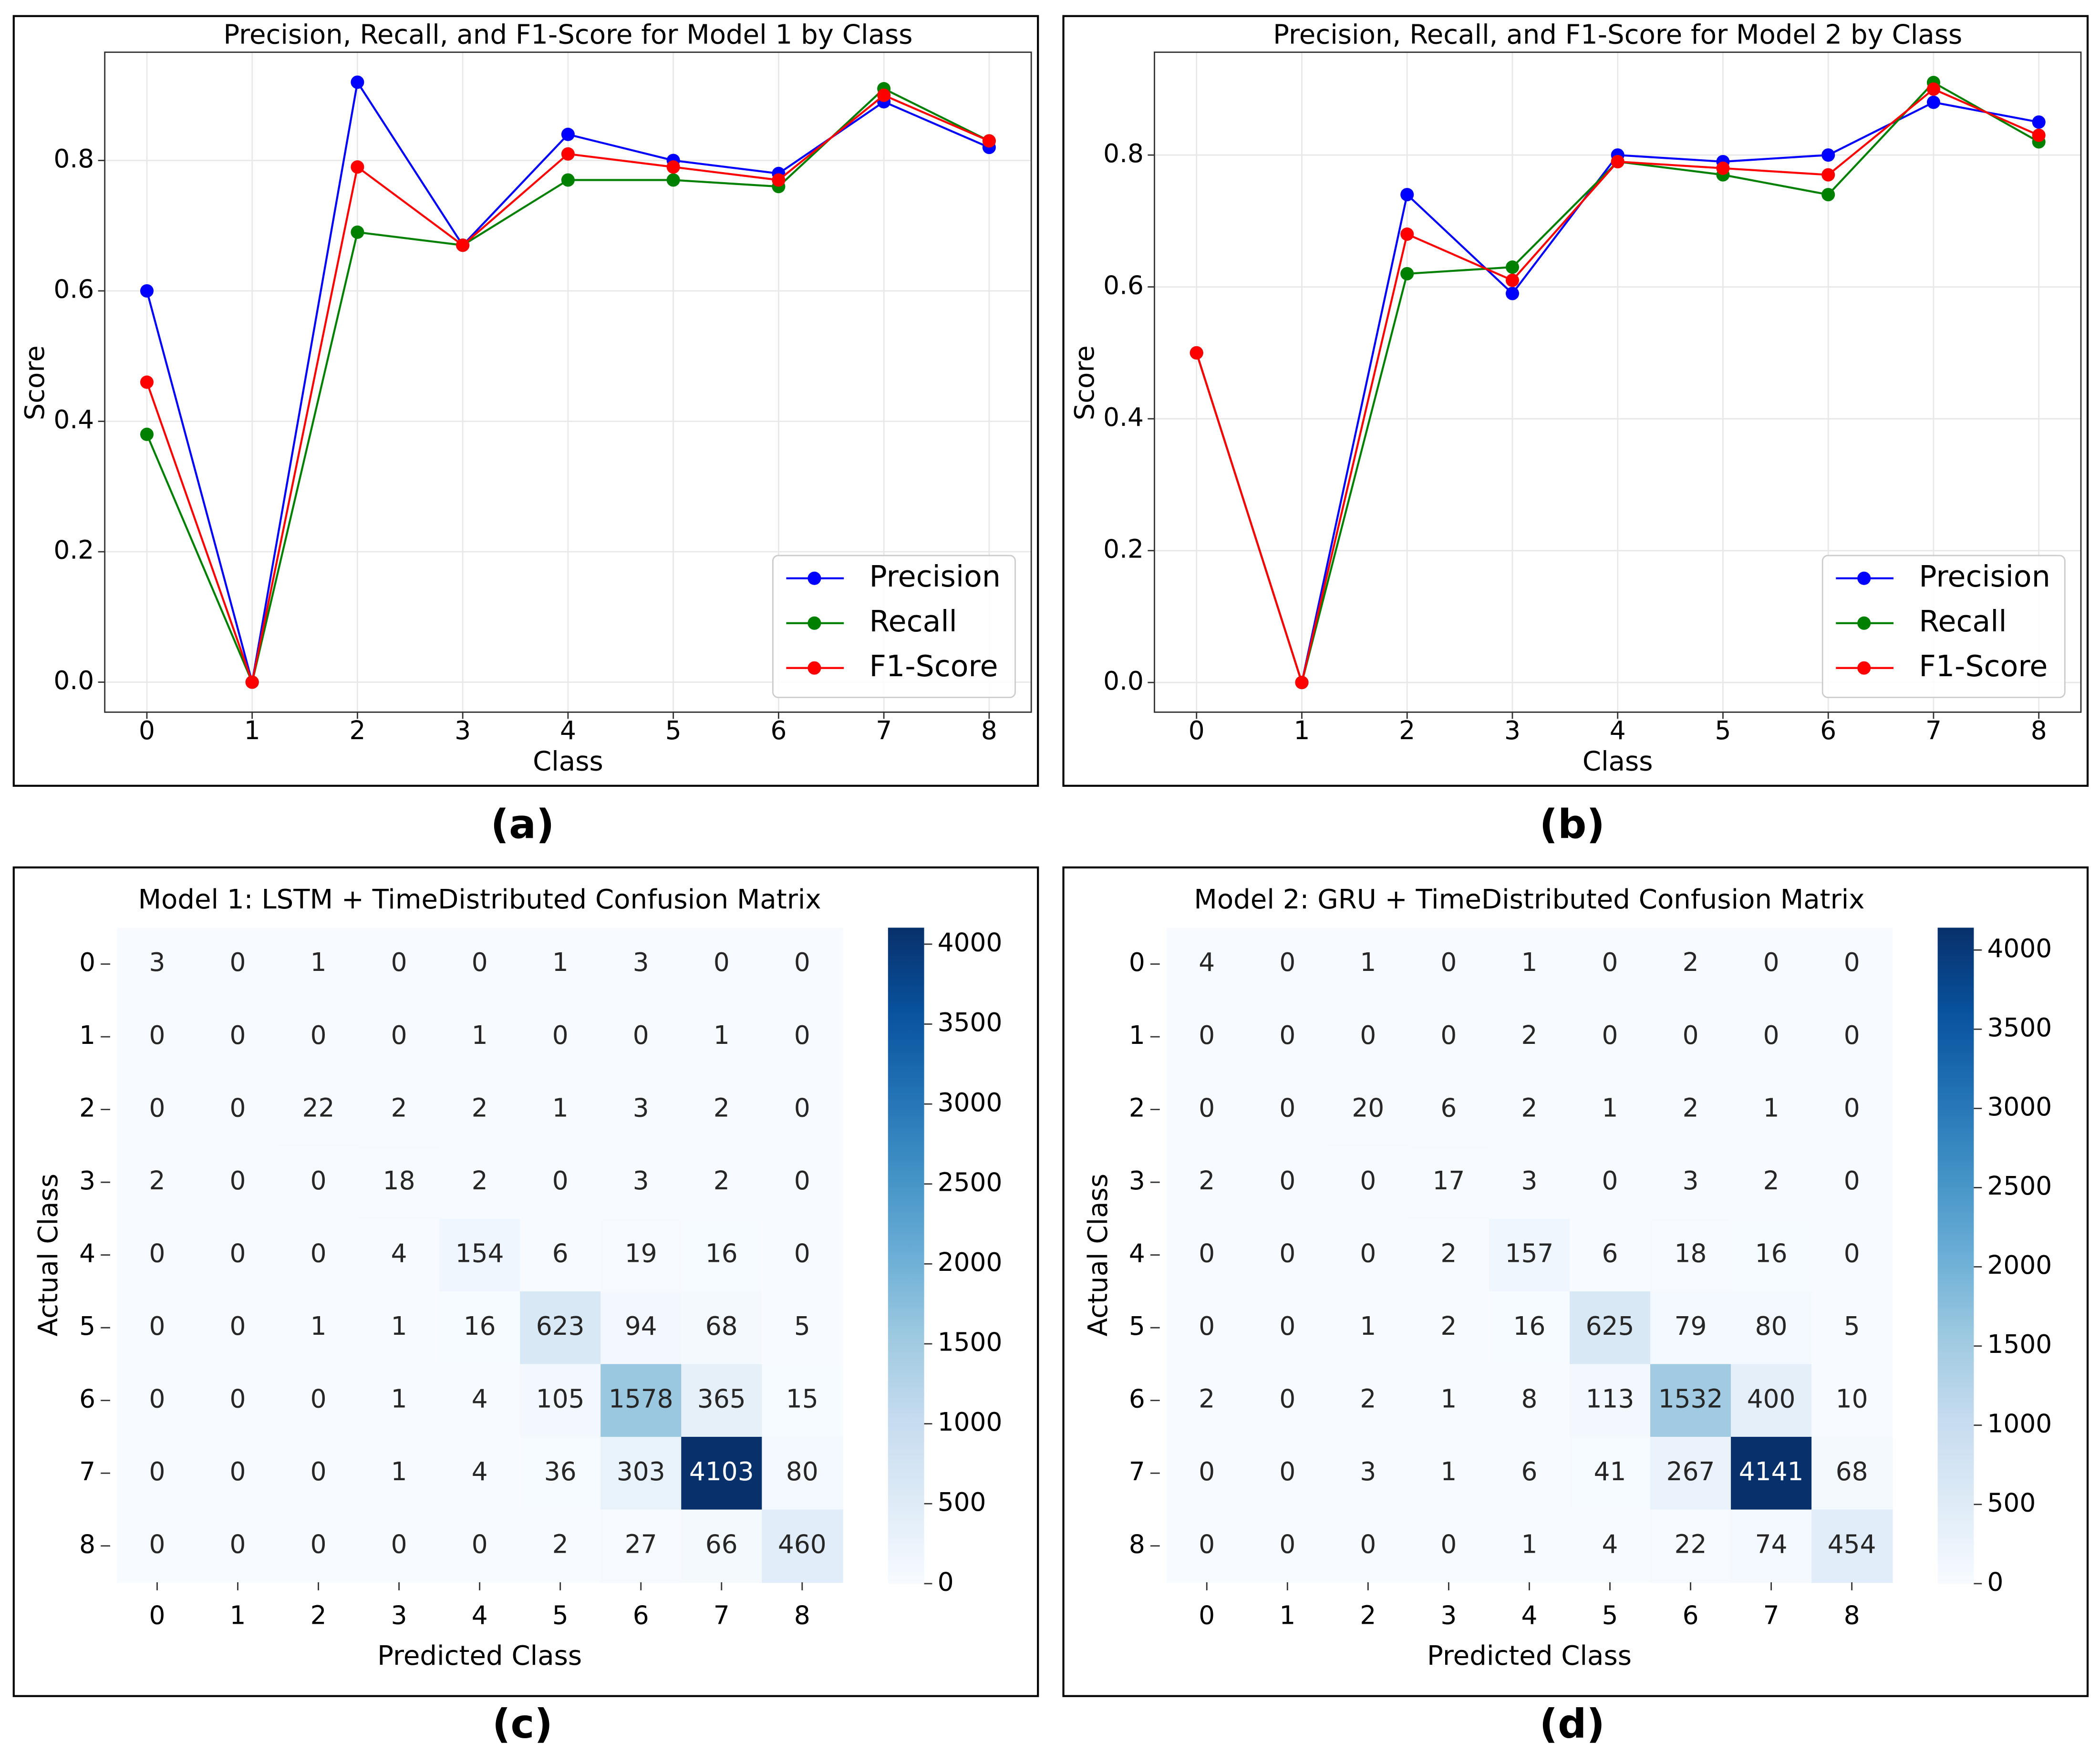 The width and height of the screenshot is (2100, 1763). Describe the element at coordinates (48, 1255) in the screenshot. I see `y-axis-label: Actual Class` at that location.